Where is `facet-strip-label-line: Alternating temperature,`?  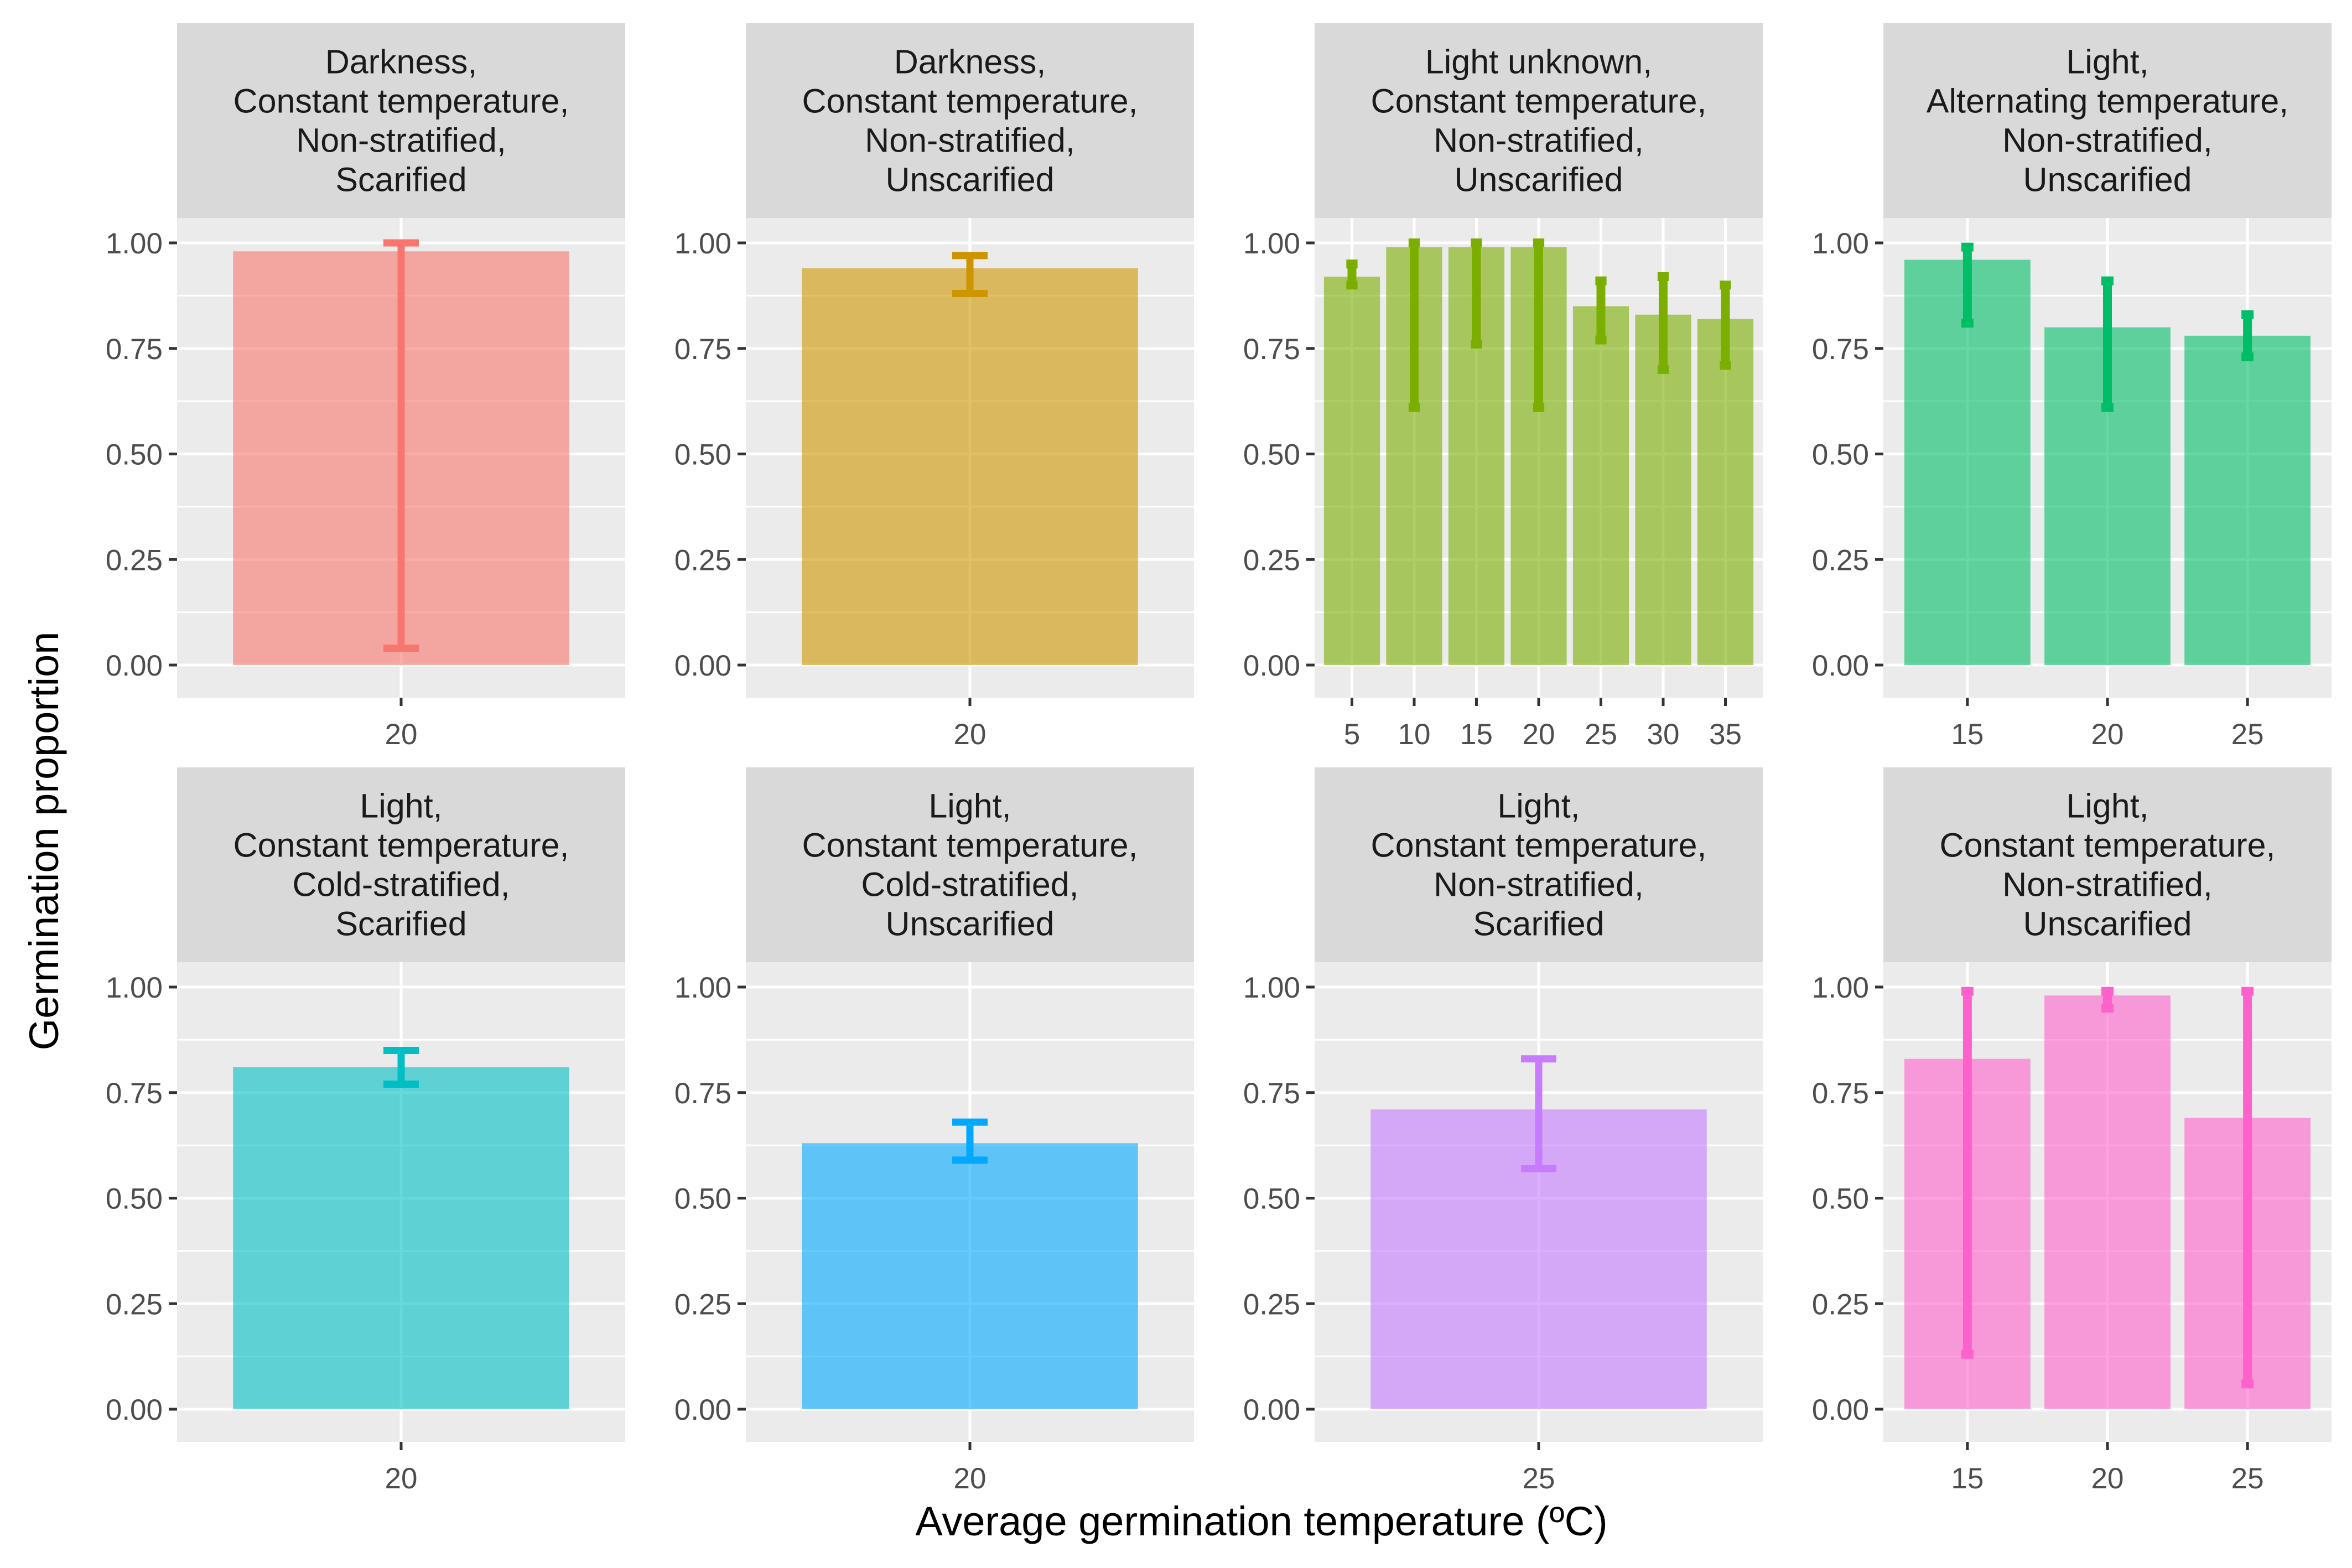
facet-strip-label-line: Alternating temperature, is located at coordinates (2107, 101).